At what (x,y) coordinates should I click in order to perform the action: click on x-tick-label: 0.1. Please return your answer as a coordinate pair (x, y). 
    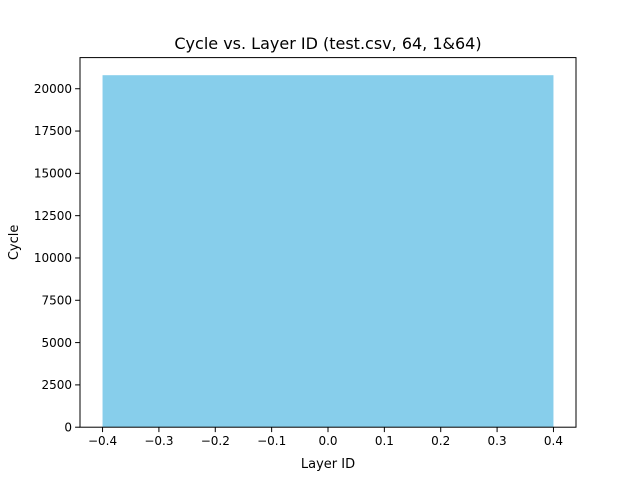
    Looking at the image, I should click on (384, 441).